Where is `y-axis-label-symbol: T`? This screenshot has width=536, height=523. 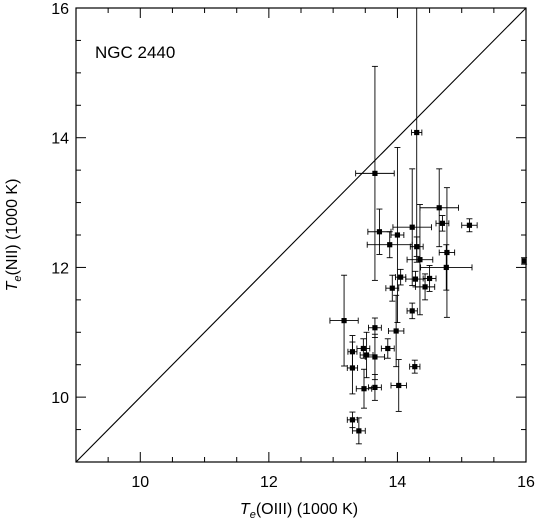
y-axis-label-symbol: T is located at coordinates (12, 285).